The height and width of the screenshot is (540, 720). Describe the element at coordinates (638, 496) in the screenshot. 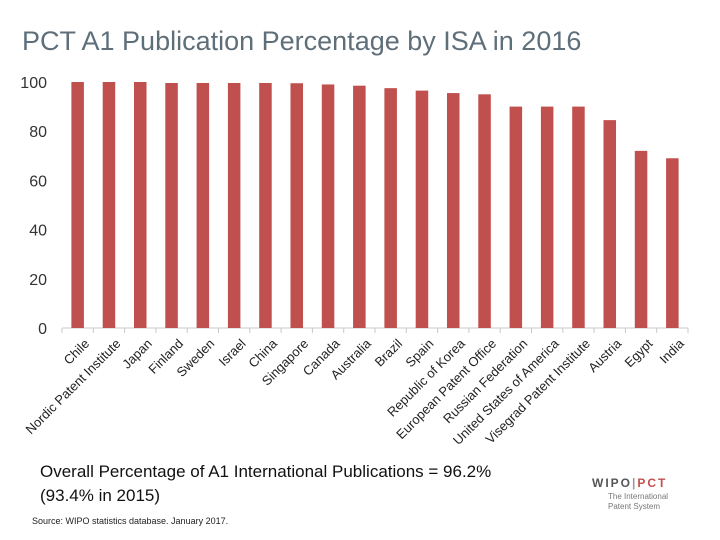

I see `logo-tagline-1: The International` at that location.